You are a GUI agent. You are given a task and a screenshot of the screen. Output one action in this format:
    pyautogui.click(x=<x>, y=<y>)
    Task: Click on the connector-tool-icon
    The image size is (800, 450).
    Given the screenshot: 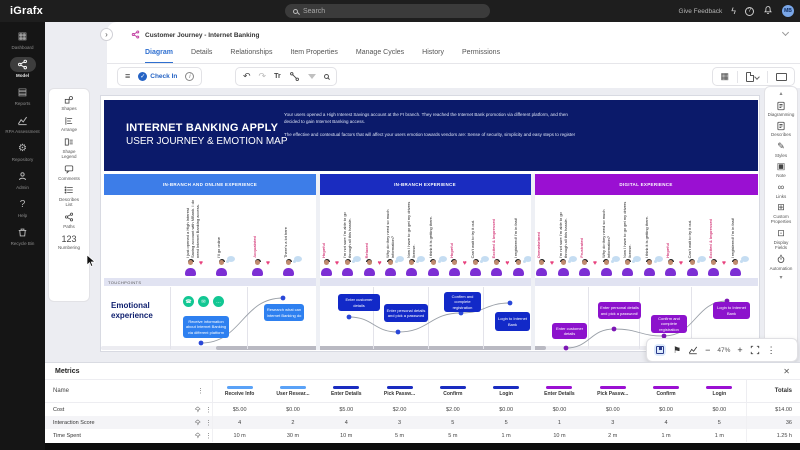 What is the action you would take?
    pyautogui.click(x=294, y=76)
    